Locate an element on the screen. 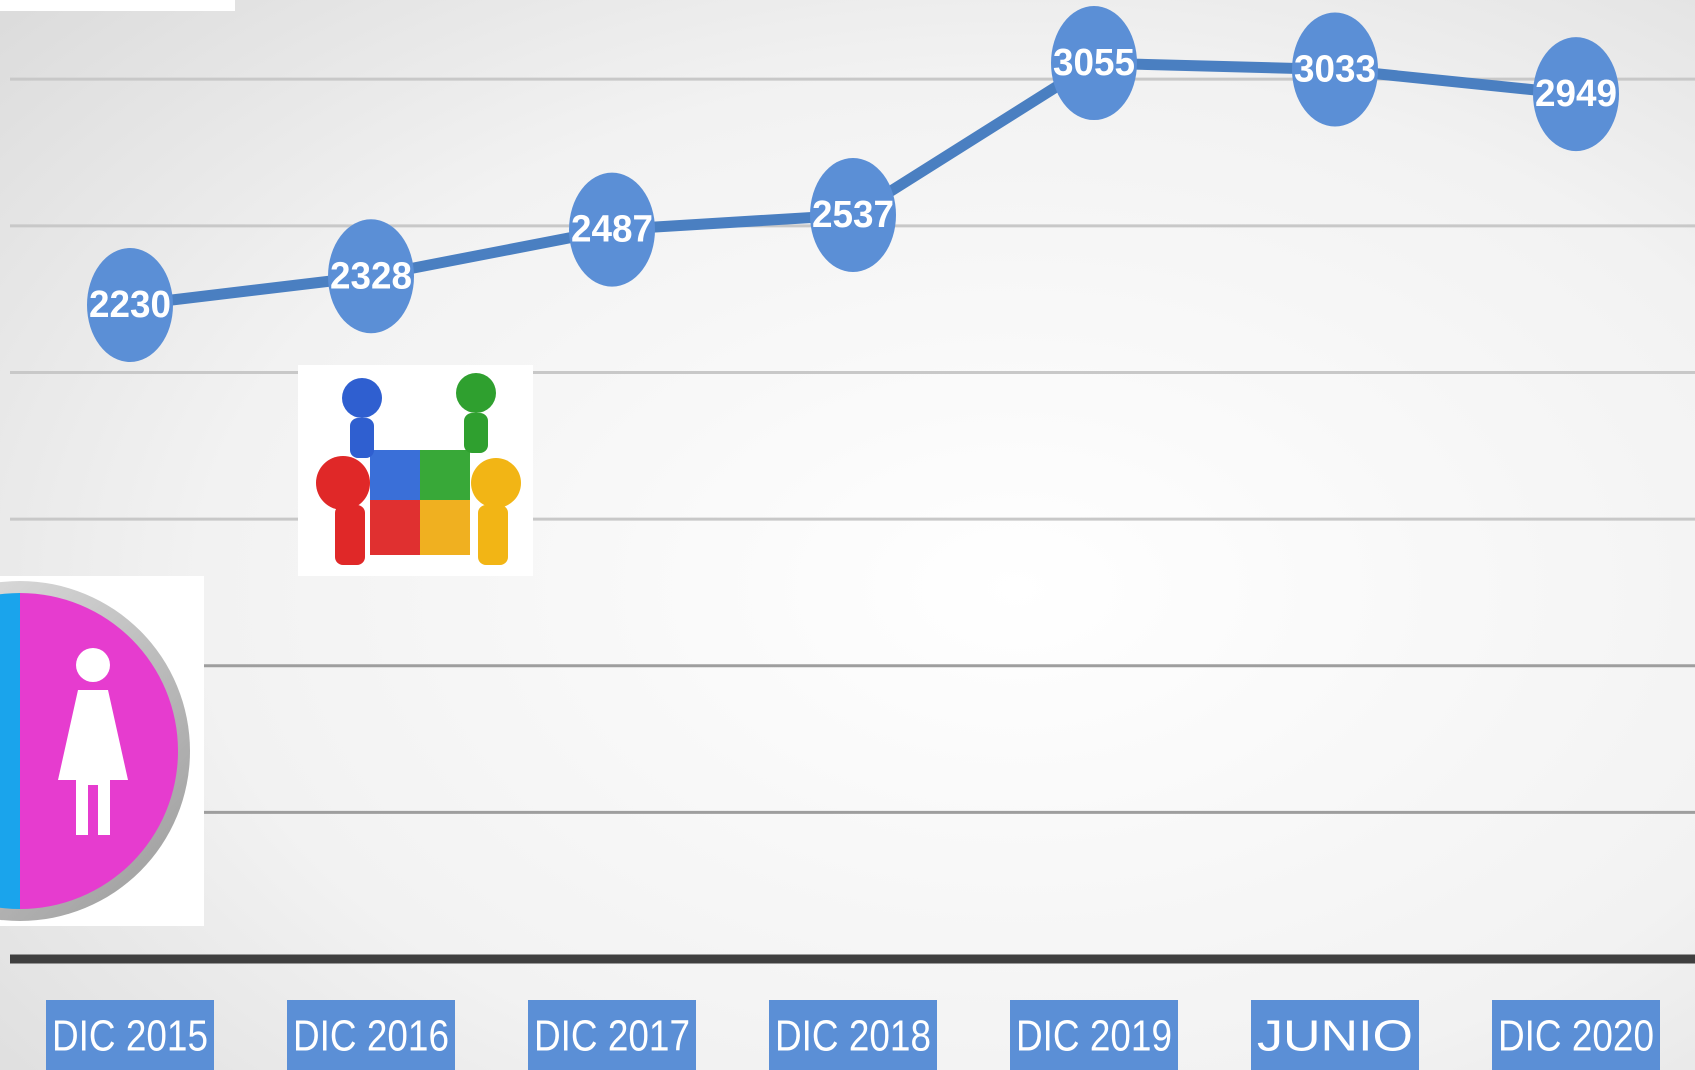 The image size is (1695, 1070). x-tick-label: DIC 2018 is located at coordinates (853, 1036).